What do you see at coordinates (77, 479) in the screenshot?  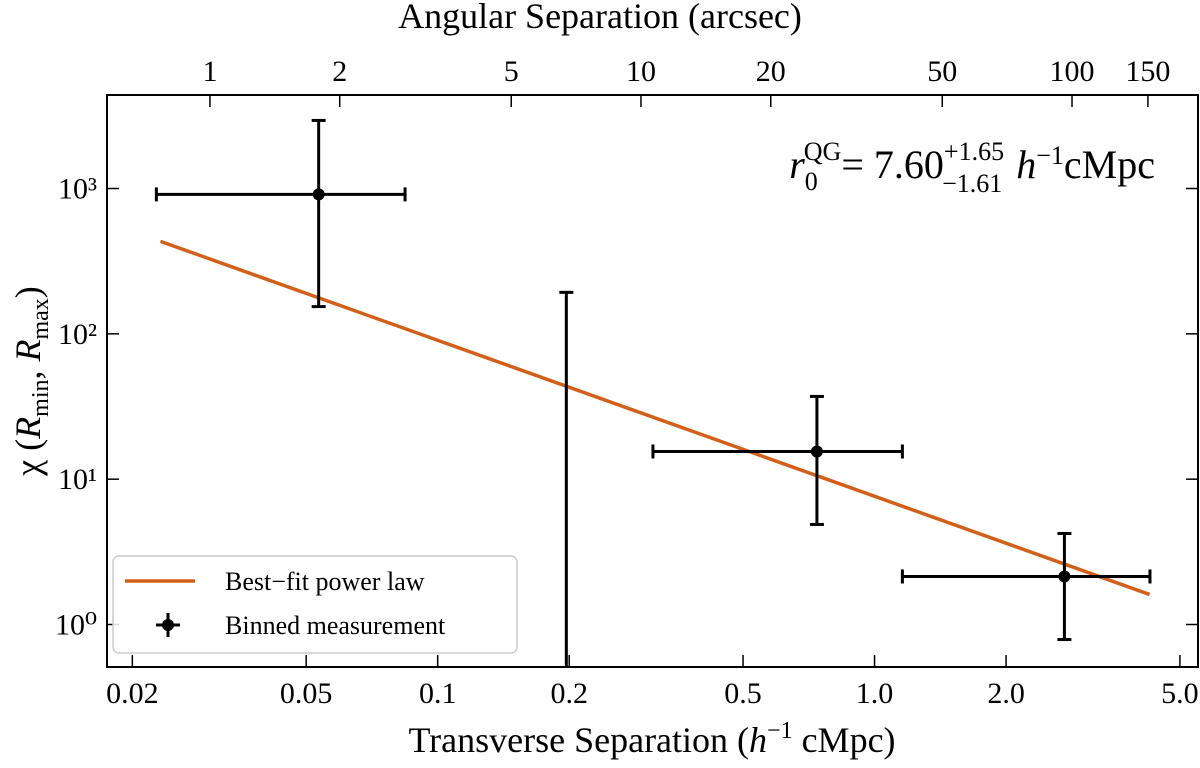 I see `y-tick-label: 10¹` at bounding box center [77, 479].